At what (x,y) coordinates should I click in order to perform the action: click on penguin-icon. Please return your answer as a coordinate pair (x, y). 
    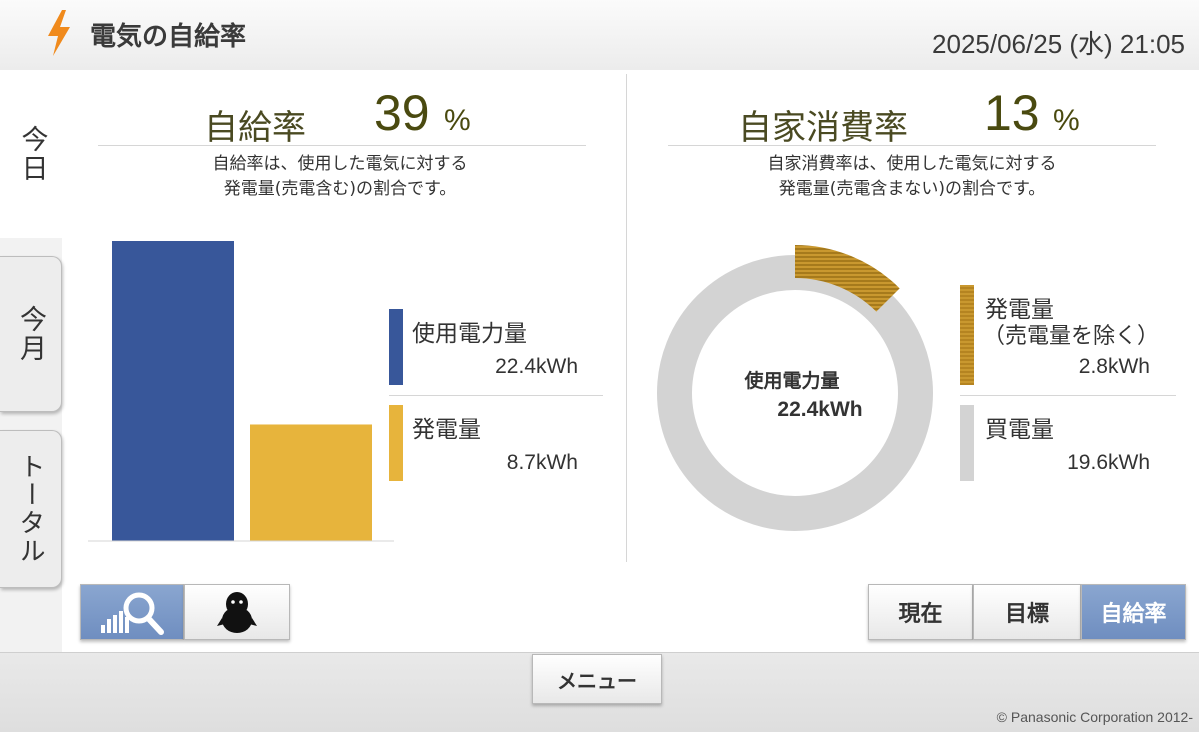
    Looking at the image, I should click on (237, 612).